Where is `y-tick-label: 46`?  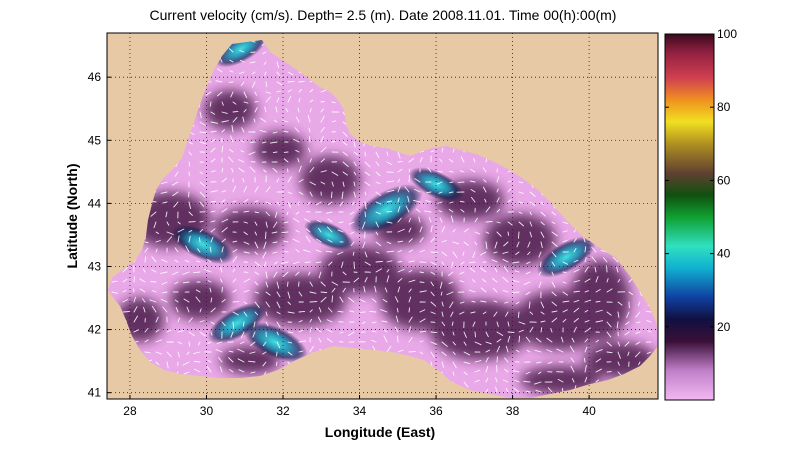 y-tick-label: 46 is located at coordinates (95, 77).